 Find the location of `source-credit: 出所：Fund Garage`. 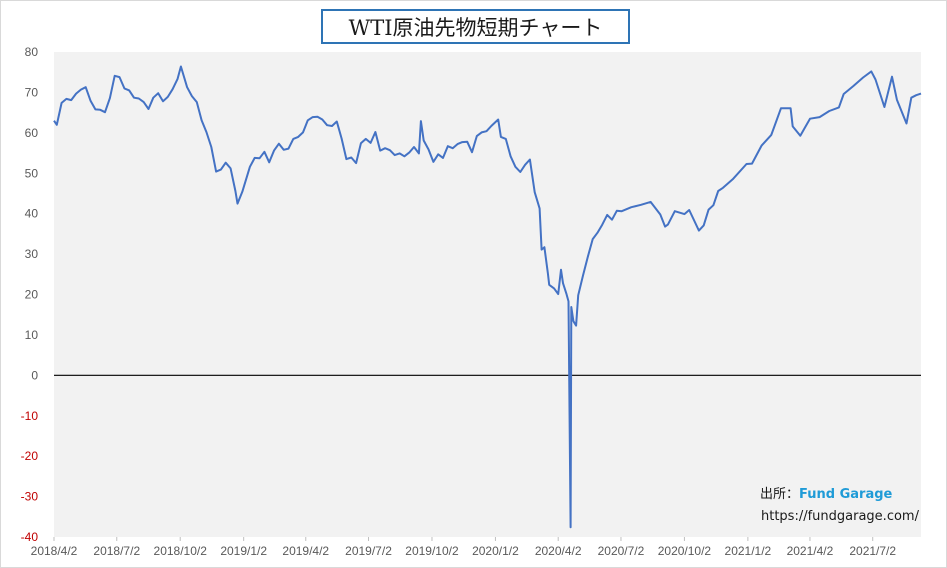

source-credit: 出所：Fund Garage is located at coordinates (826, 492).